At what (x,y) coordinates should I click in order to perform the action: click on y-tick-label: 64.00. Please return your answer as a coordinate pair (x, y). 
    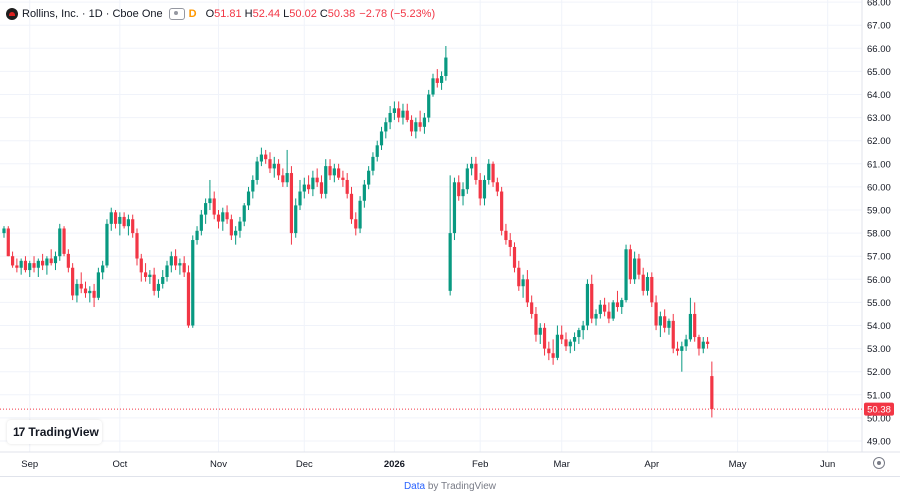
    Looking at the image, I should click on (879, 95).